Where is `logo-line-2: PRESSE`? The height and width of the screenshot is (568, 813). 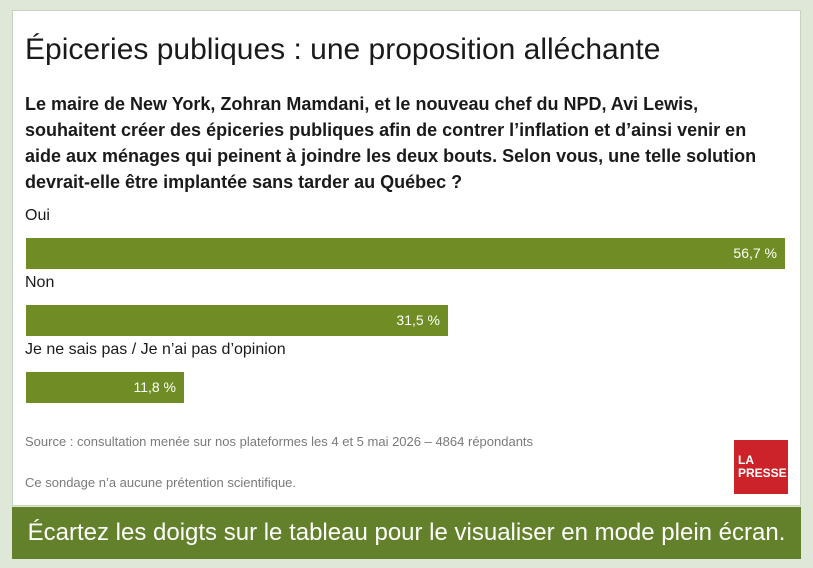 logo-line-2: PRESSE is located at coordinates (762, 473).